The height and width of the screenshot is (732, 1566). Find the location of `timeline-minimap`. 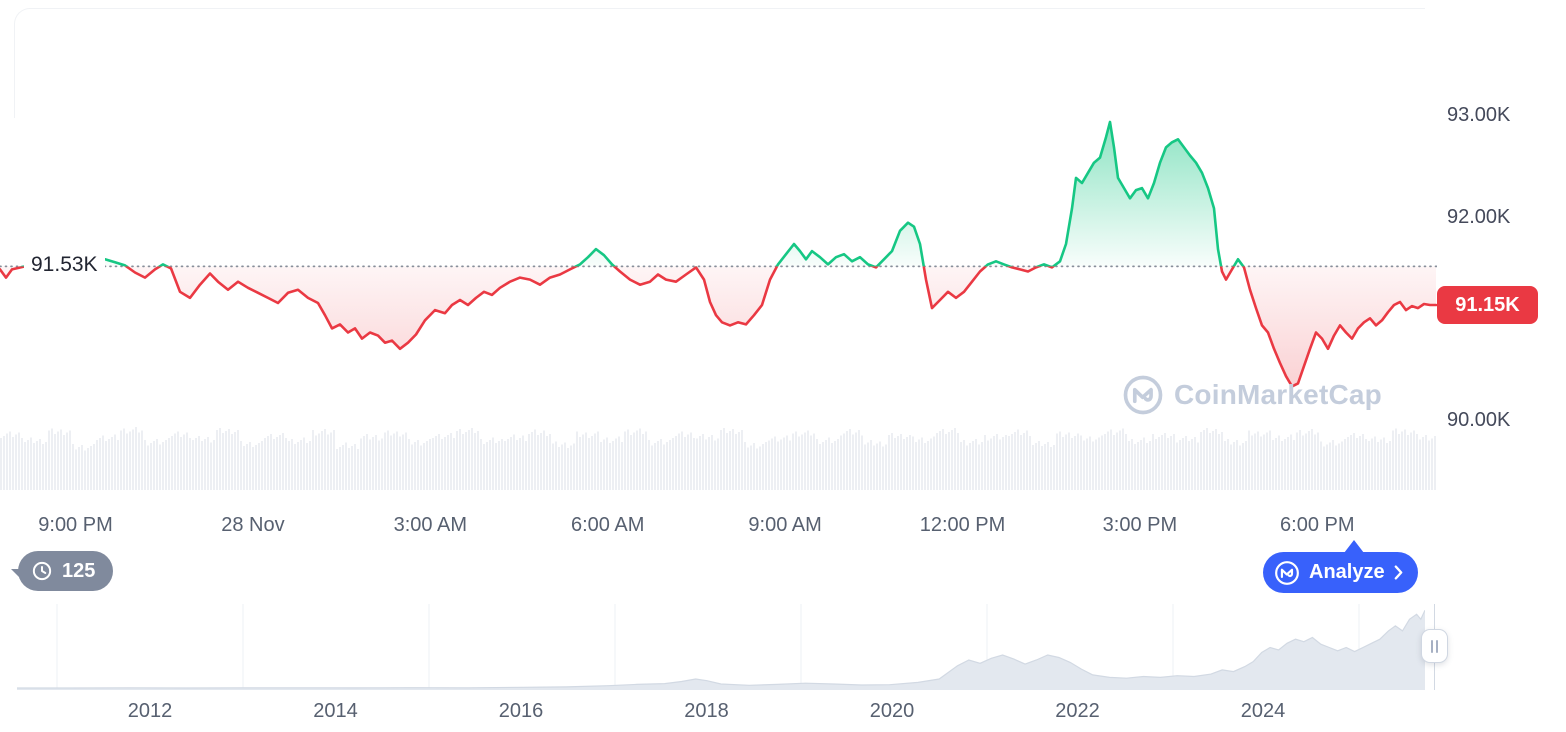

timeline-minimap is located at coordinates (721, 647).